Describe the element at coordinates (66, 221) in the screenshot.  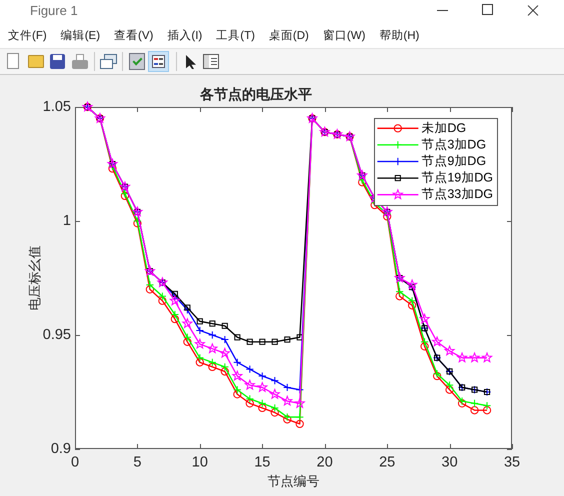
I see `y-tick-label: 1` at that location.